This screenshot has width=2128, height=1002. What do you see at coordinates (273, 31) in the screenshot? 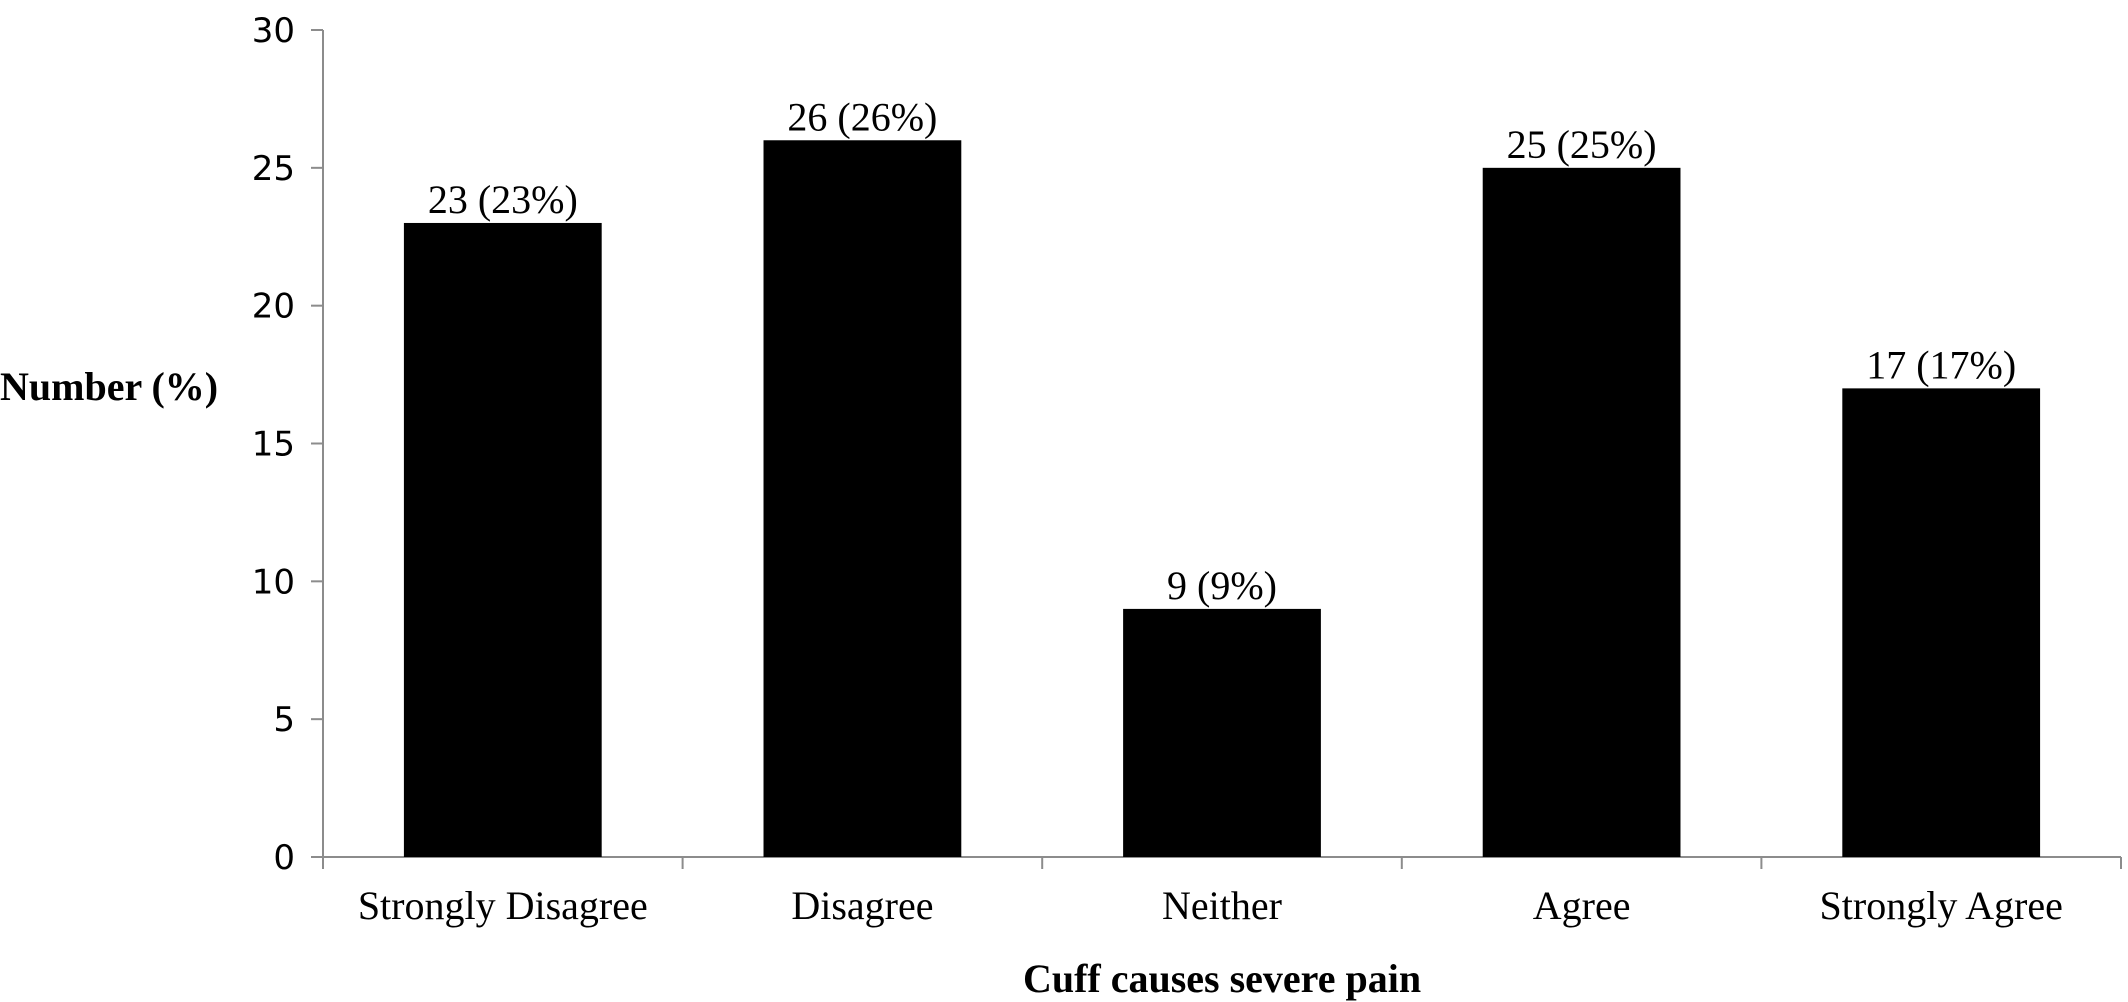
I see `y-tick-label: 30` at bounding box center [273, 31].